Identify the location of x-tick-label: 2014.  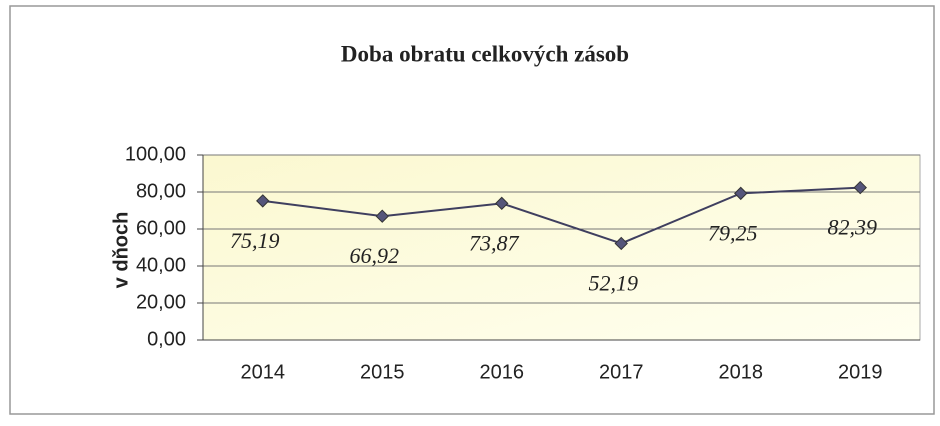
(263, 372).